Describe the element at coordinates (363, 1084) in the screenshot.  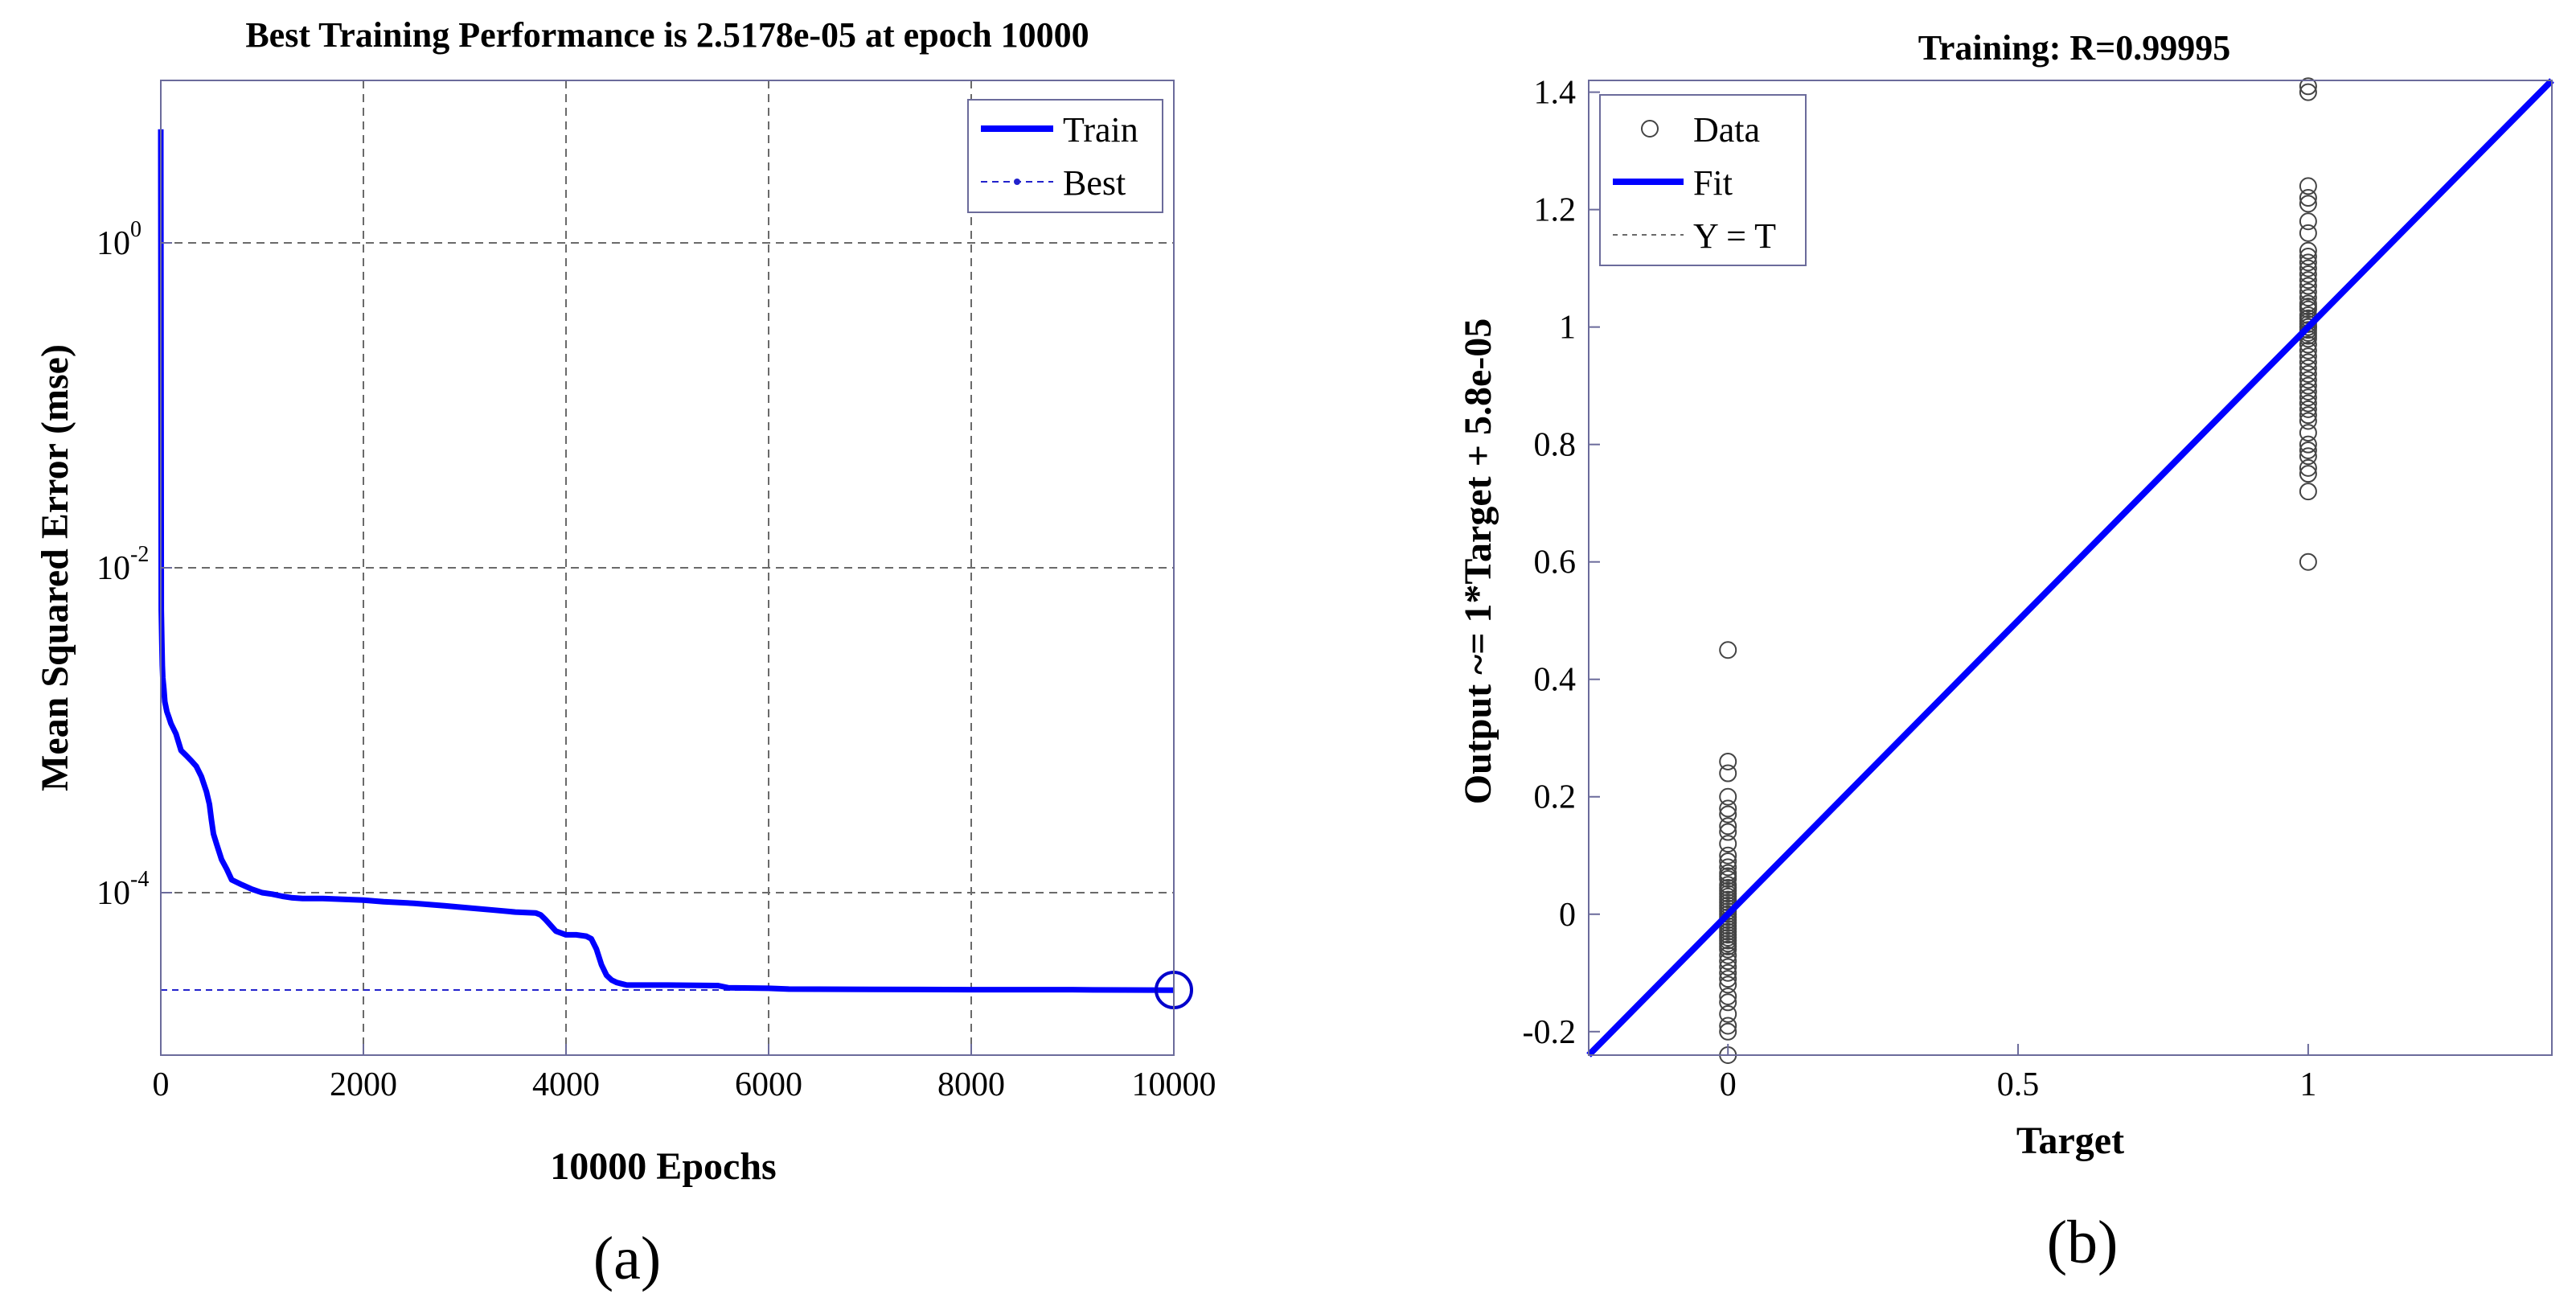
I see `chart-a-x-tick-label: 2000` at that location.